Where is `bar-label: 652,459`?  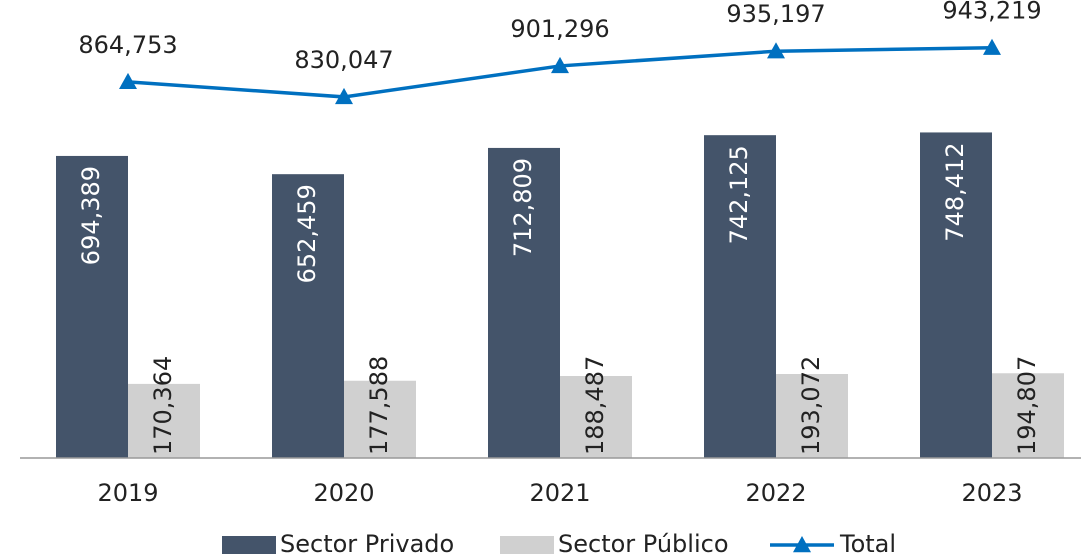 bar-label: 652,459 is located at coordinates (307, 233).